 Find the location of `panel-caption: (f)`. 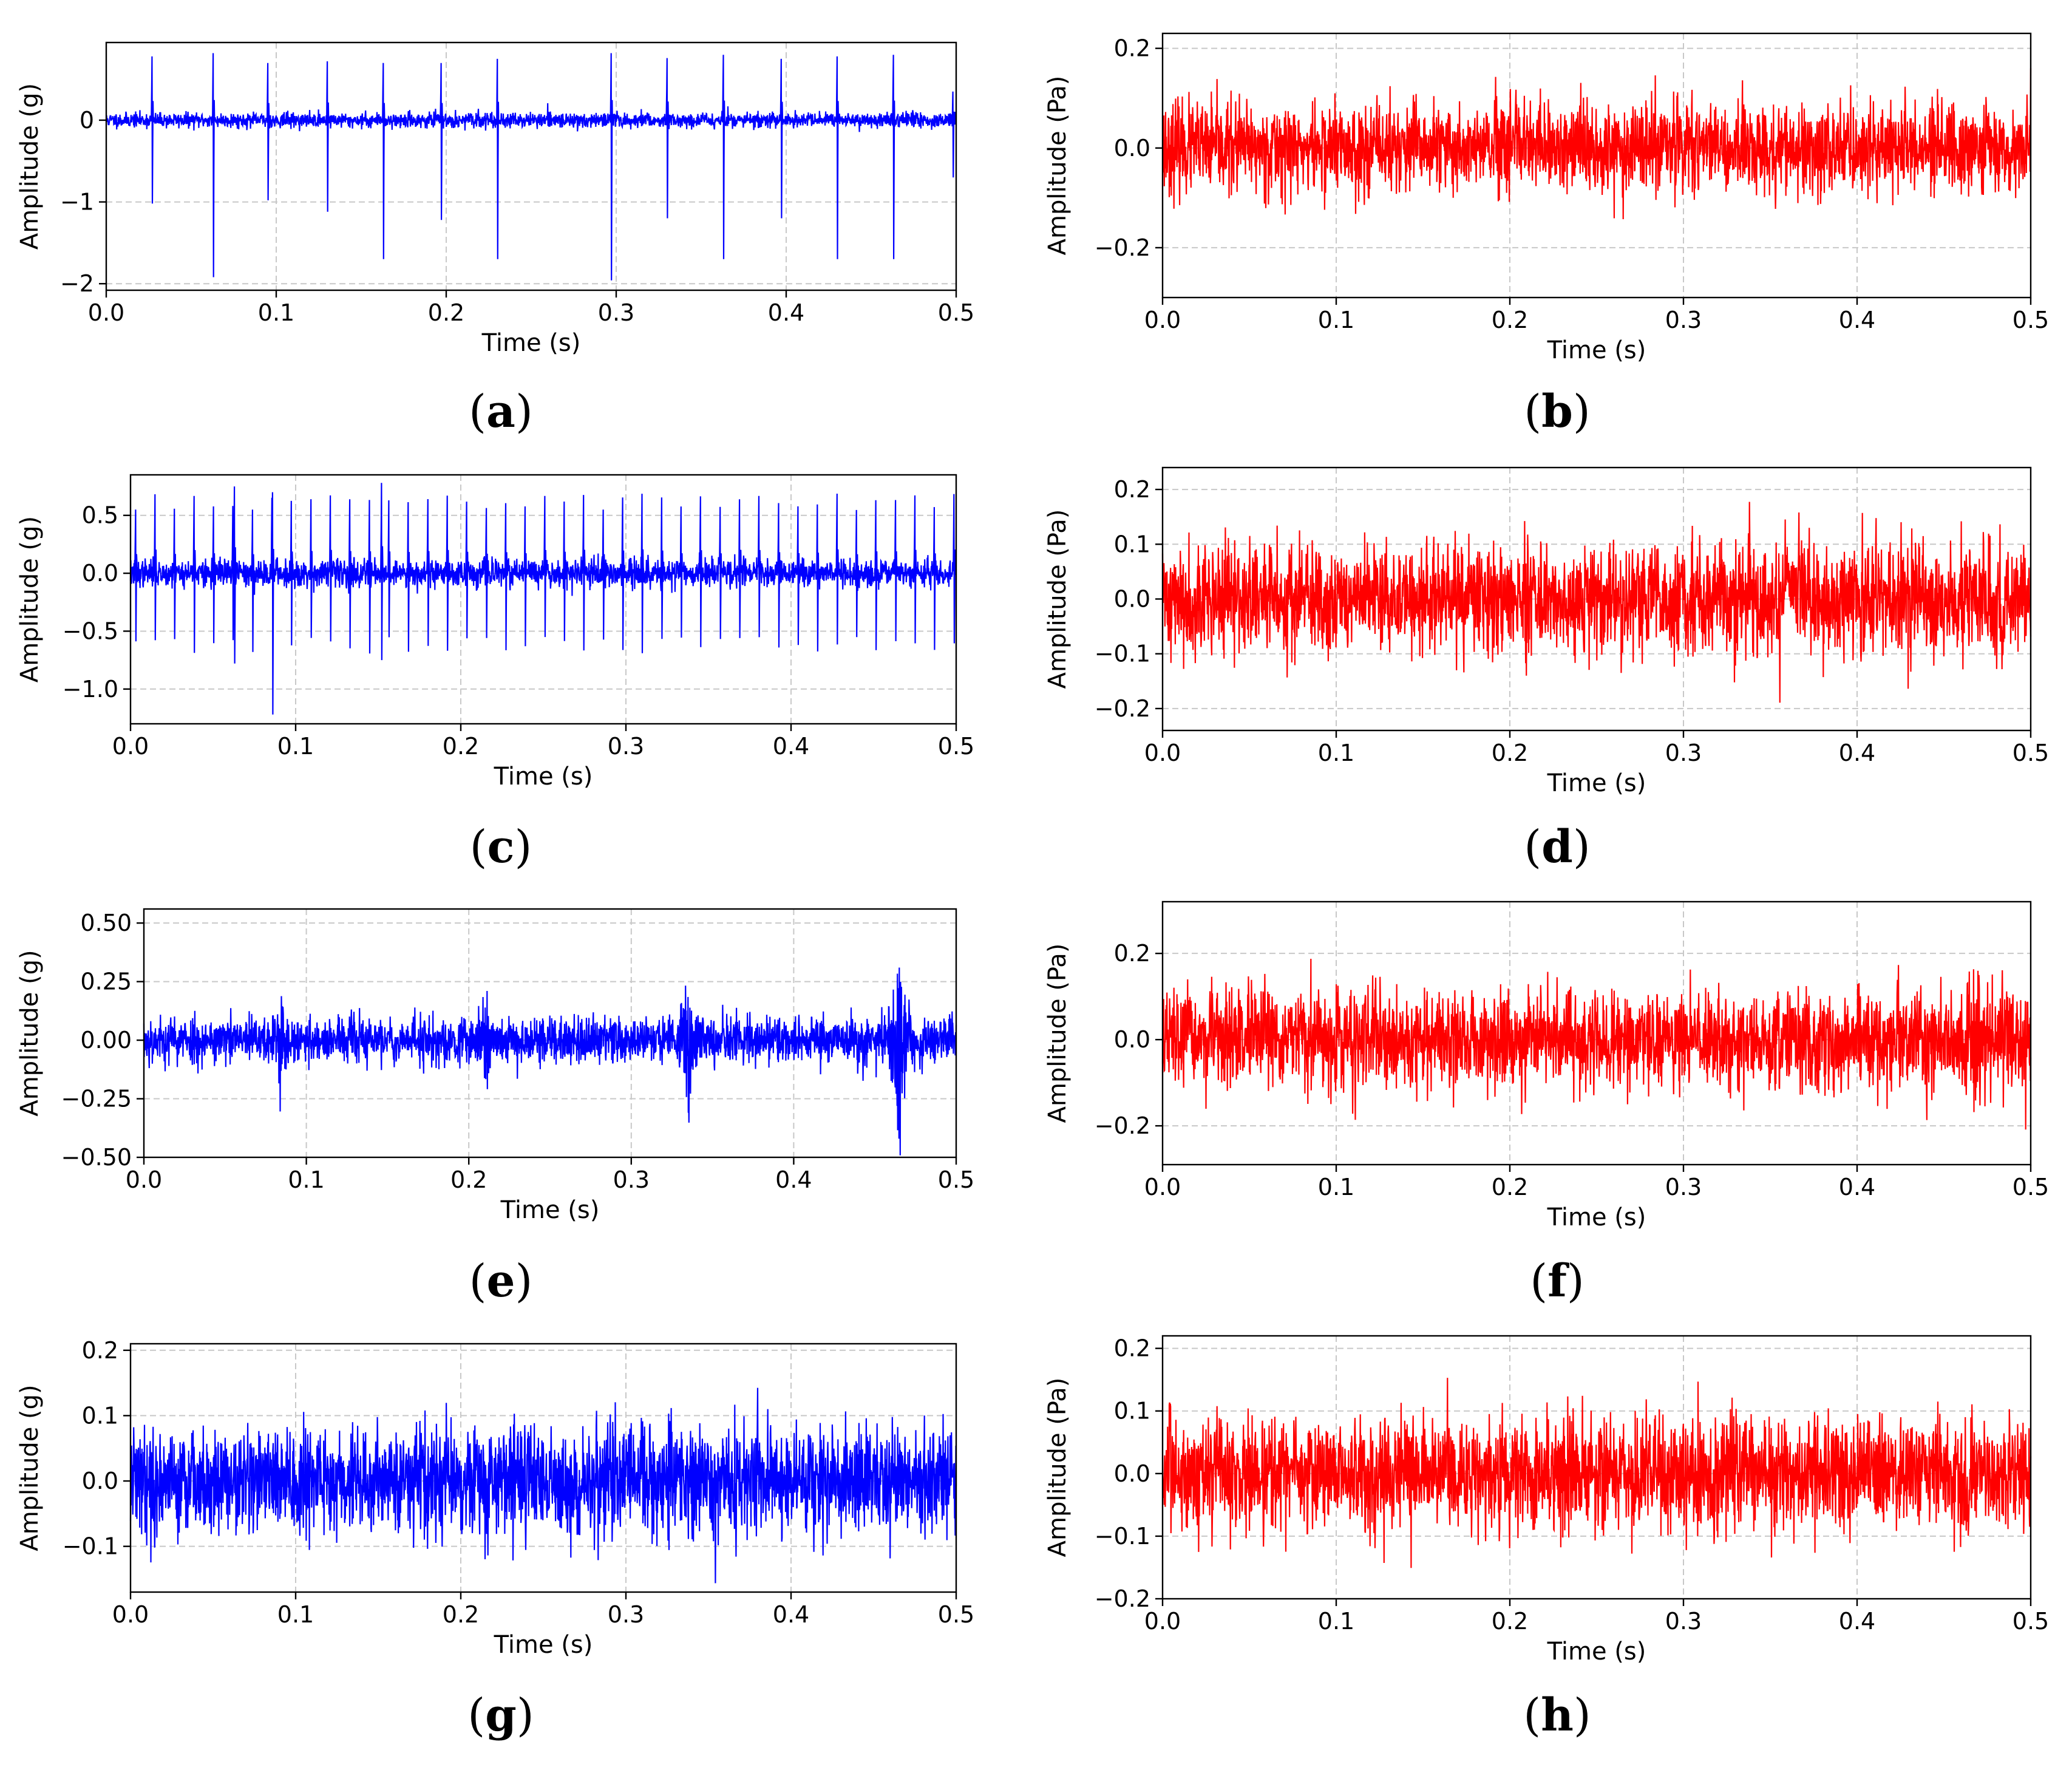

panel-caption: (f) is located at coordinates (1557, 1281).